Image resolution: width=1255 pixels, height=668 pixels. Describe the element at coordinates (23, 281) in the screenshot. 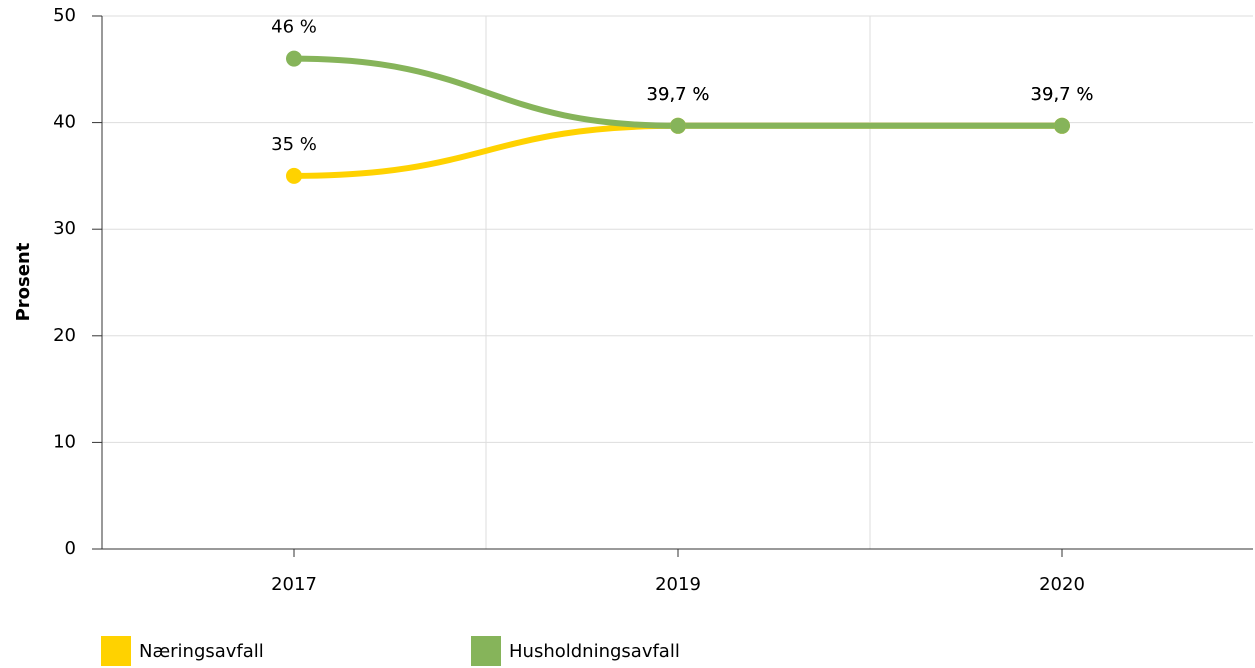

I see `y-axis-label: Prosent` at that location.